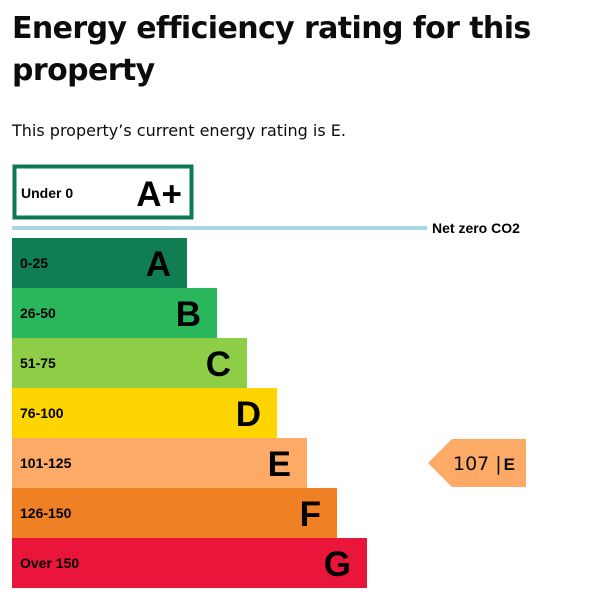  What do you see at coordinates (49, 563) in the screenshot?
I see `band-range-label: Over 150` at bounding box center [49, 563].